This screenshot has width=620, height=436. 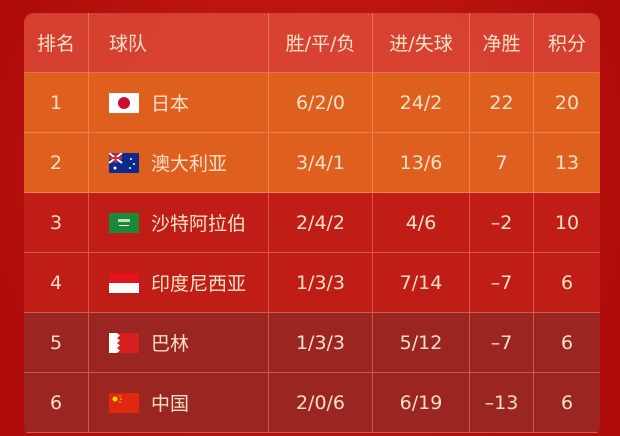 What do you see at coordinates (189, 164) in the screenshot?
I see `team-name: 澳大利亚` at bounding box center [189, 164].